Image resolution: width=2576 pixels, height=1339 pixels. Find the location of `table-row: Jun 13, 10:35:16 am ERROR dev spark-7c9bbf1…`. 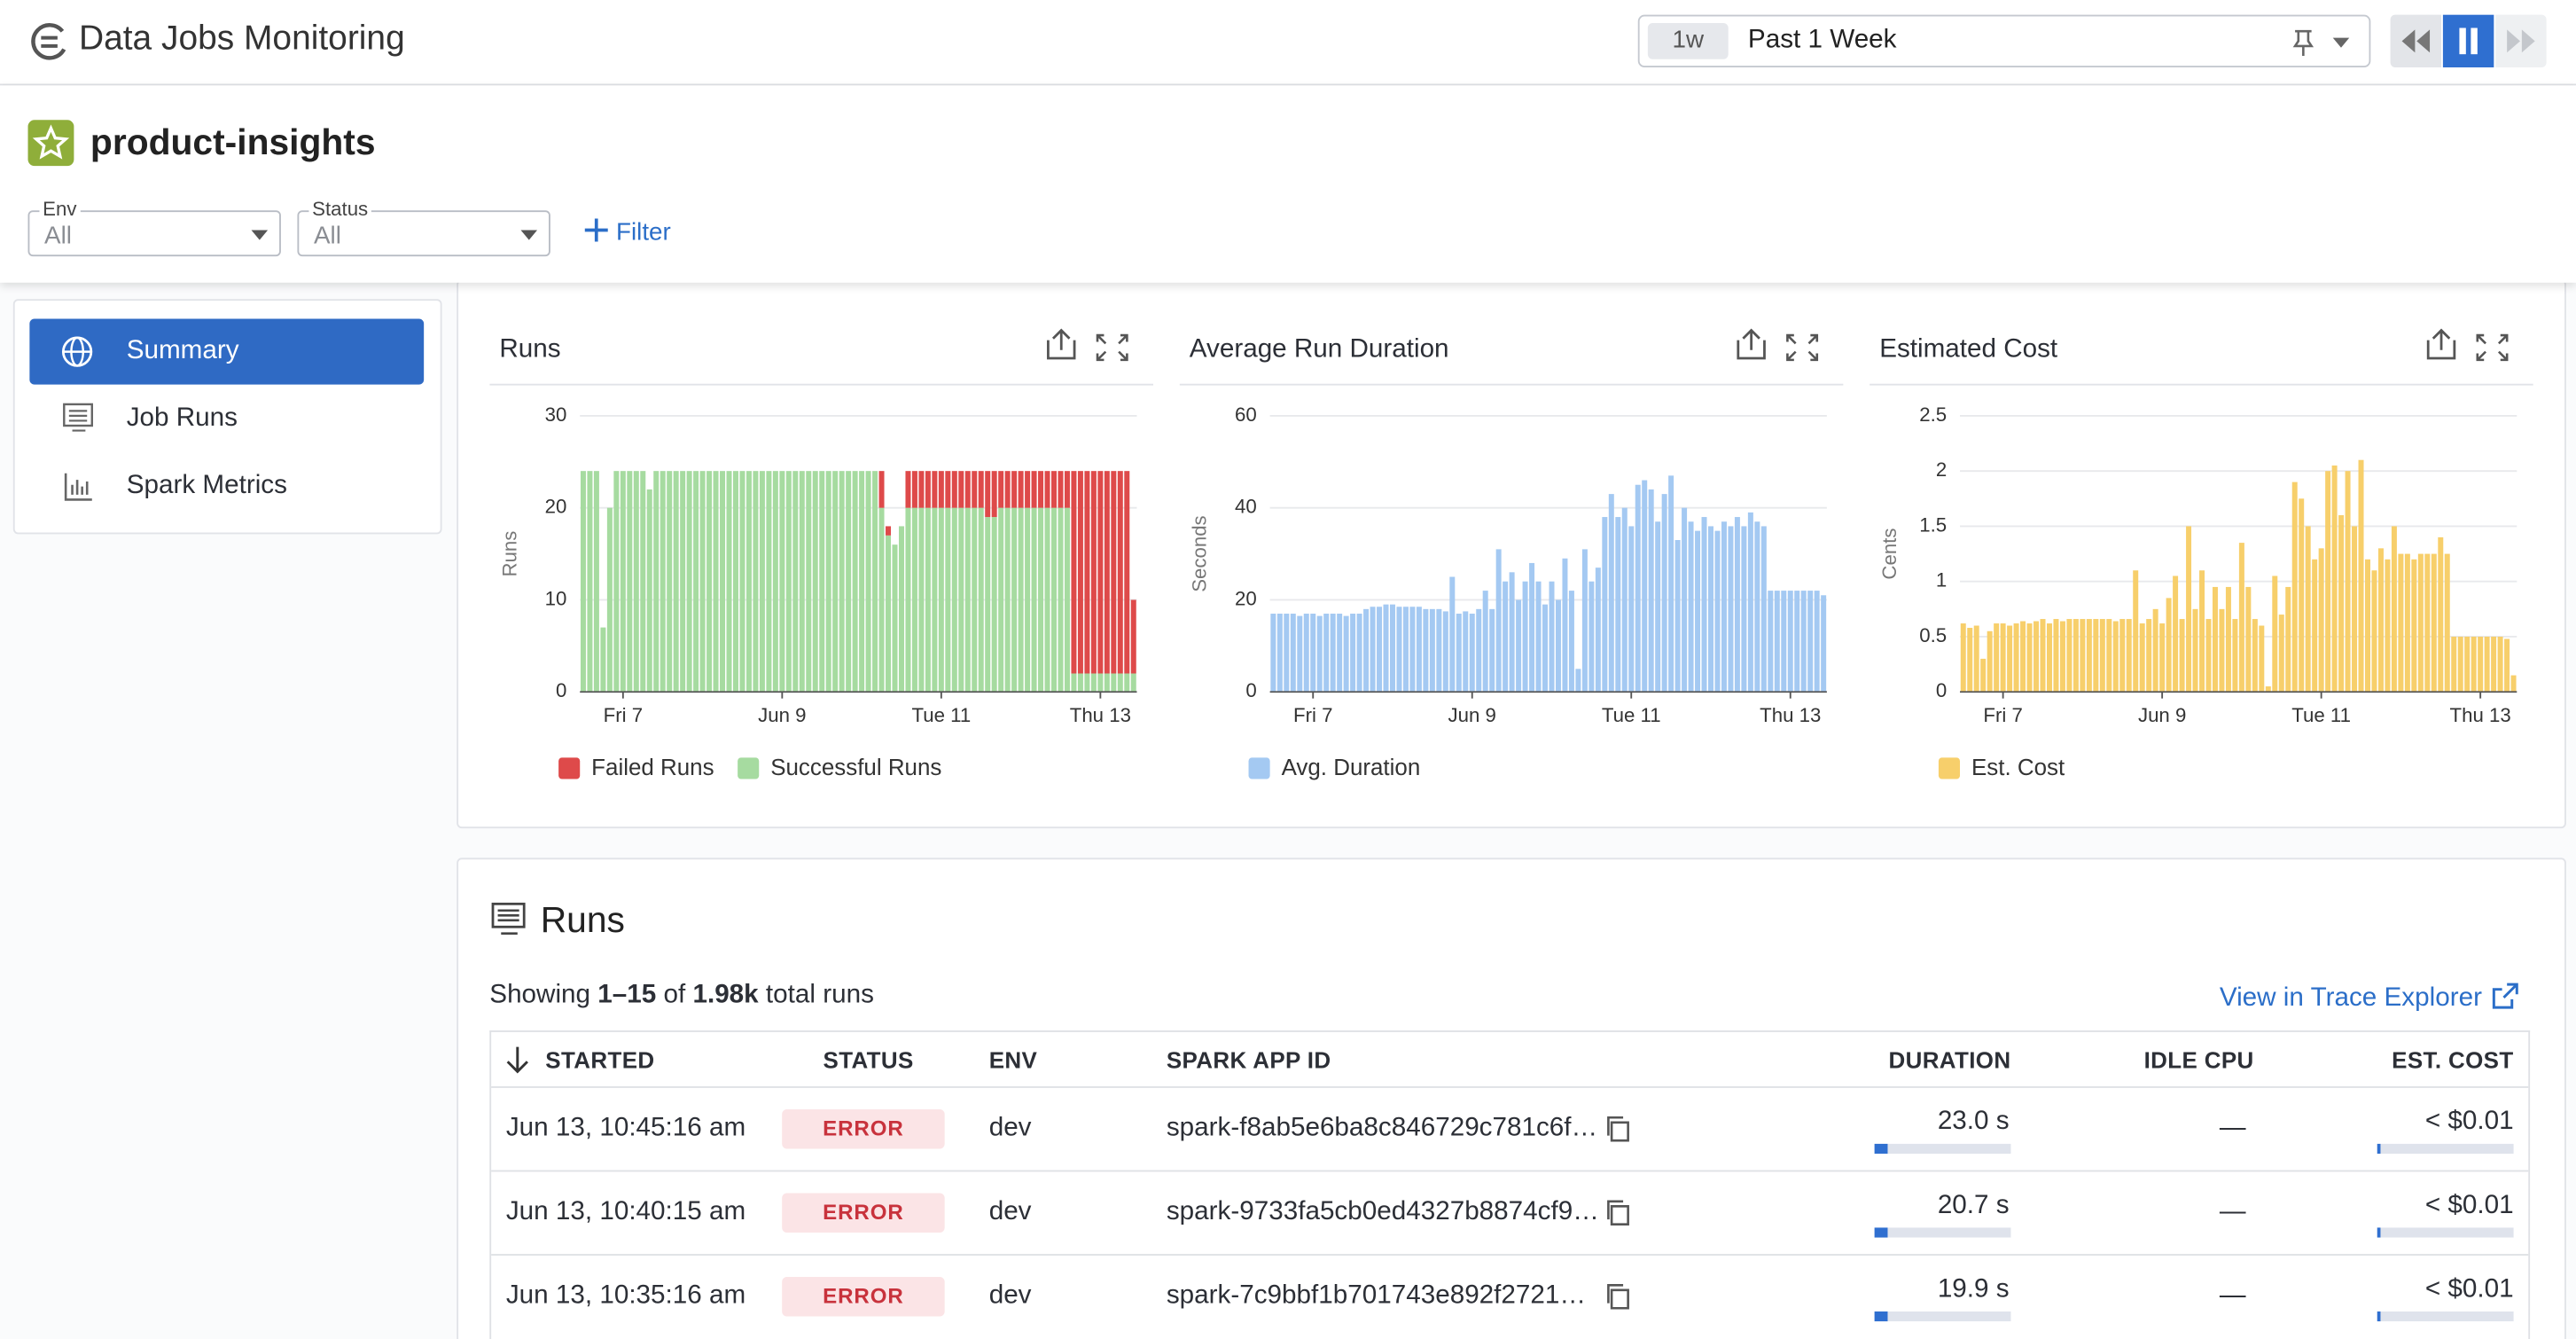

table-row: Jun 13, 10:35:16 am ERROR dev spark-7c9bbf1… is located at coordinates (1510, 1296).